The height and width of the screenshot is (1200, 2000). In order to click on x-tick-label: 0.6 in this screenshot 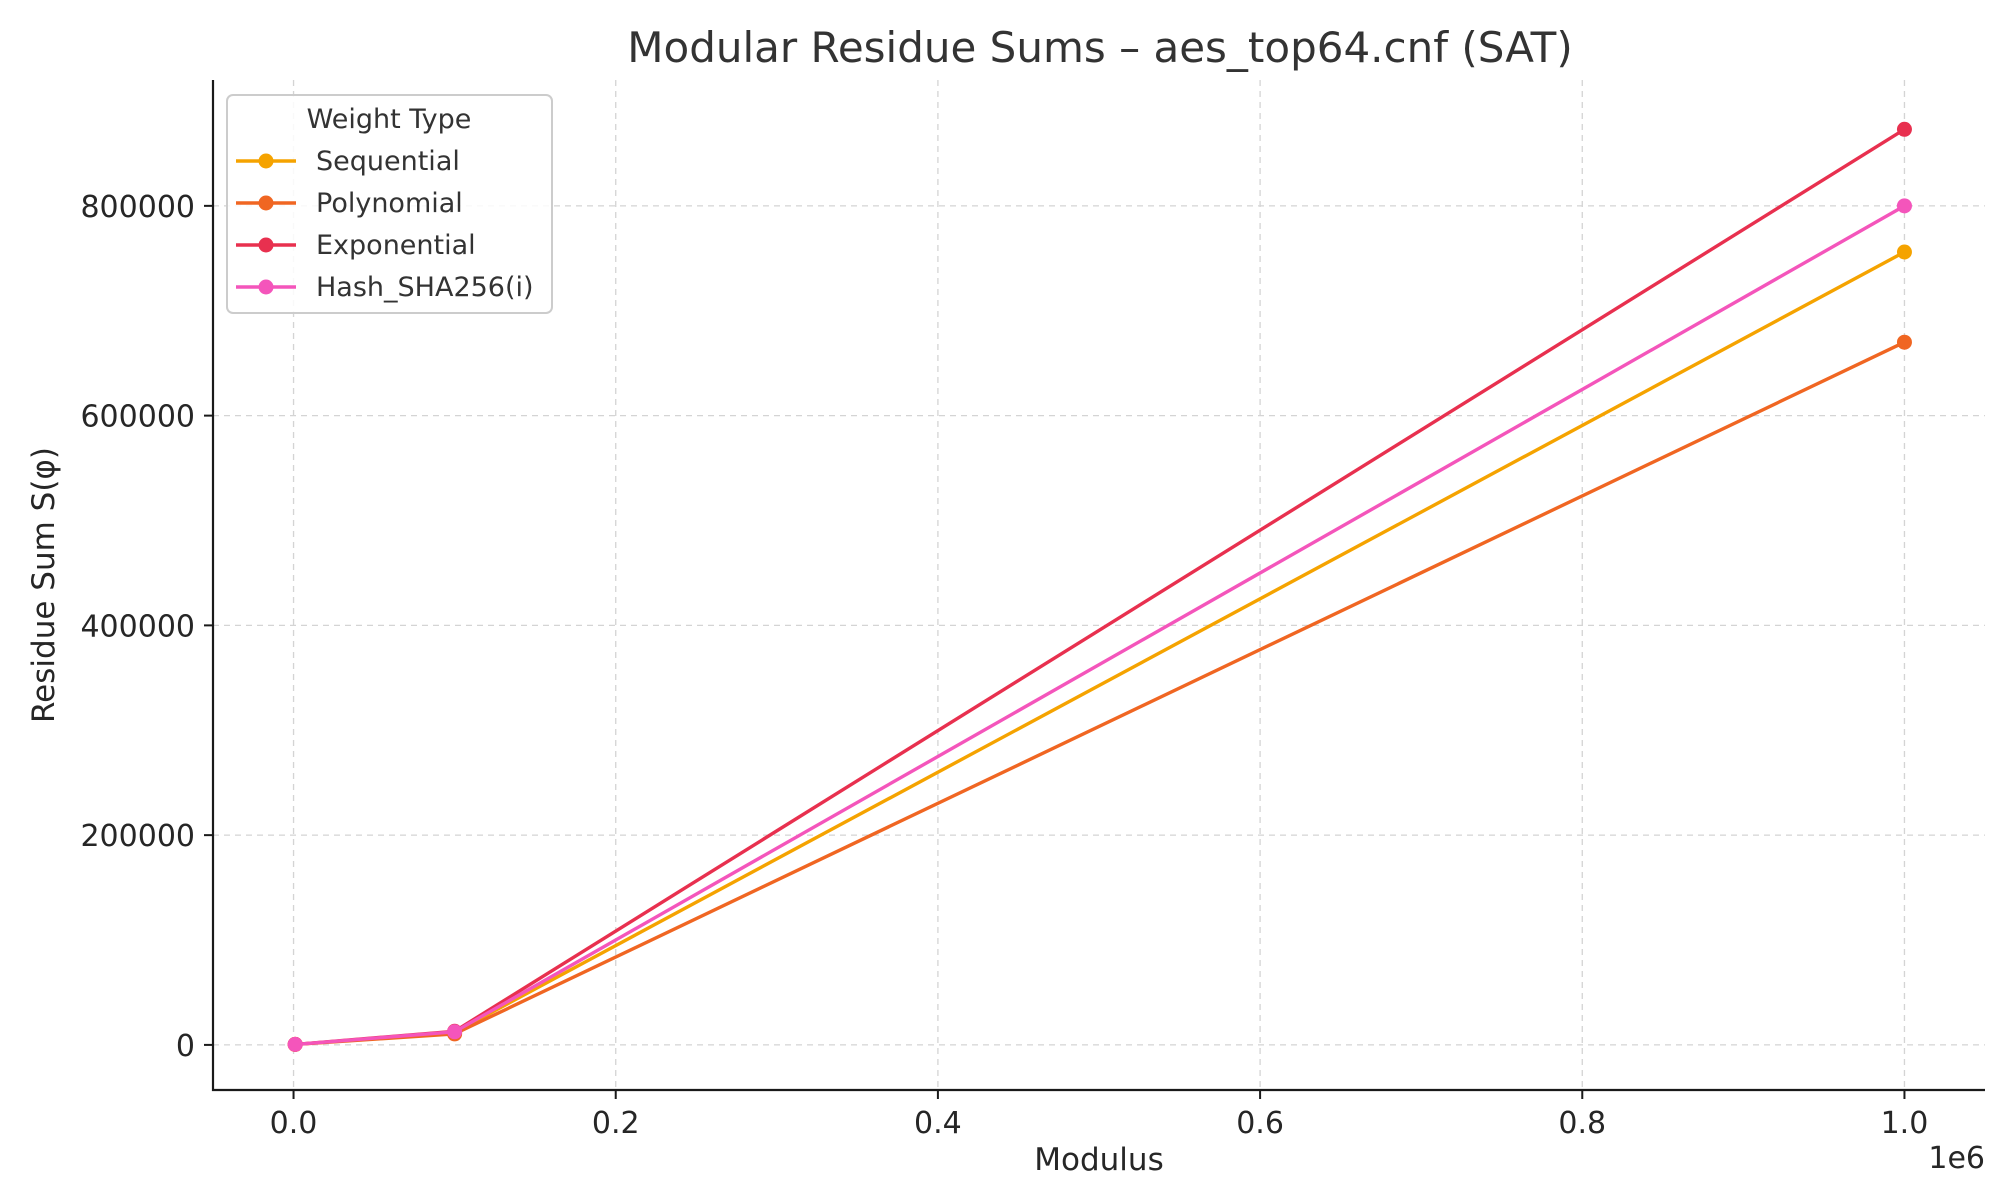, I will do `click(1260, 1123)`.